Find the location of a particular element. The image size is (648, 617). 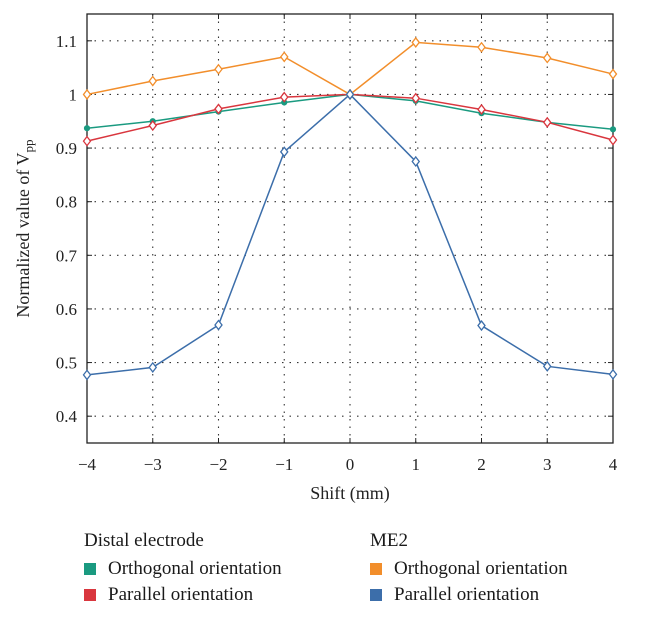

legend-group-title: ME2 is located at coordinates (389, 540).